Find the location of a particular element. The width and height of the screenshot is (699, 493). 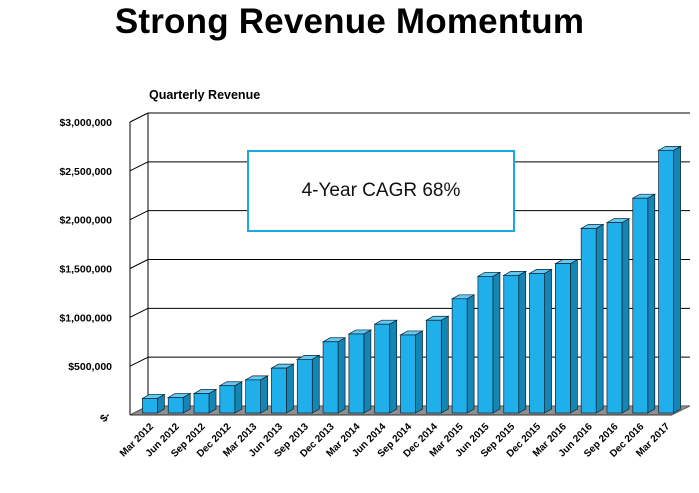

y-tick-label: $- is located at coordinates (105, 416).